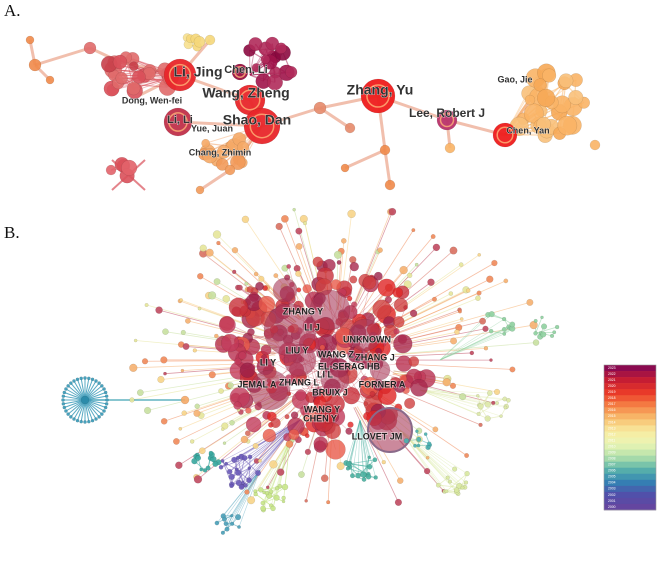 Image resolution: width=659 pixels, height=564 pixels. What do you see at coordinates (612, 374) in the screenshot?
I see `legend-label: 2022` at bounding box center [612, 374].